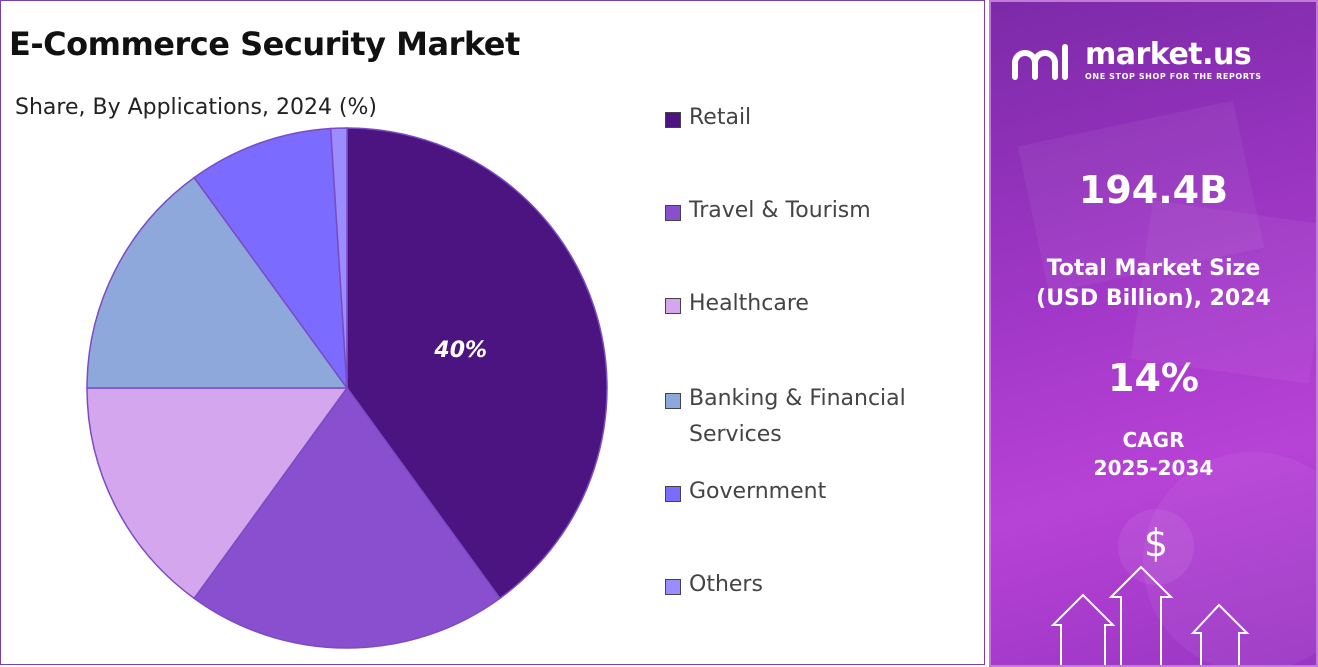  I want to click on legend-item: Others, so click(812, 587).